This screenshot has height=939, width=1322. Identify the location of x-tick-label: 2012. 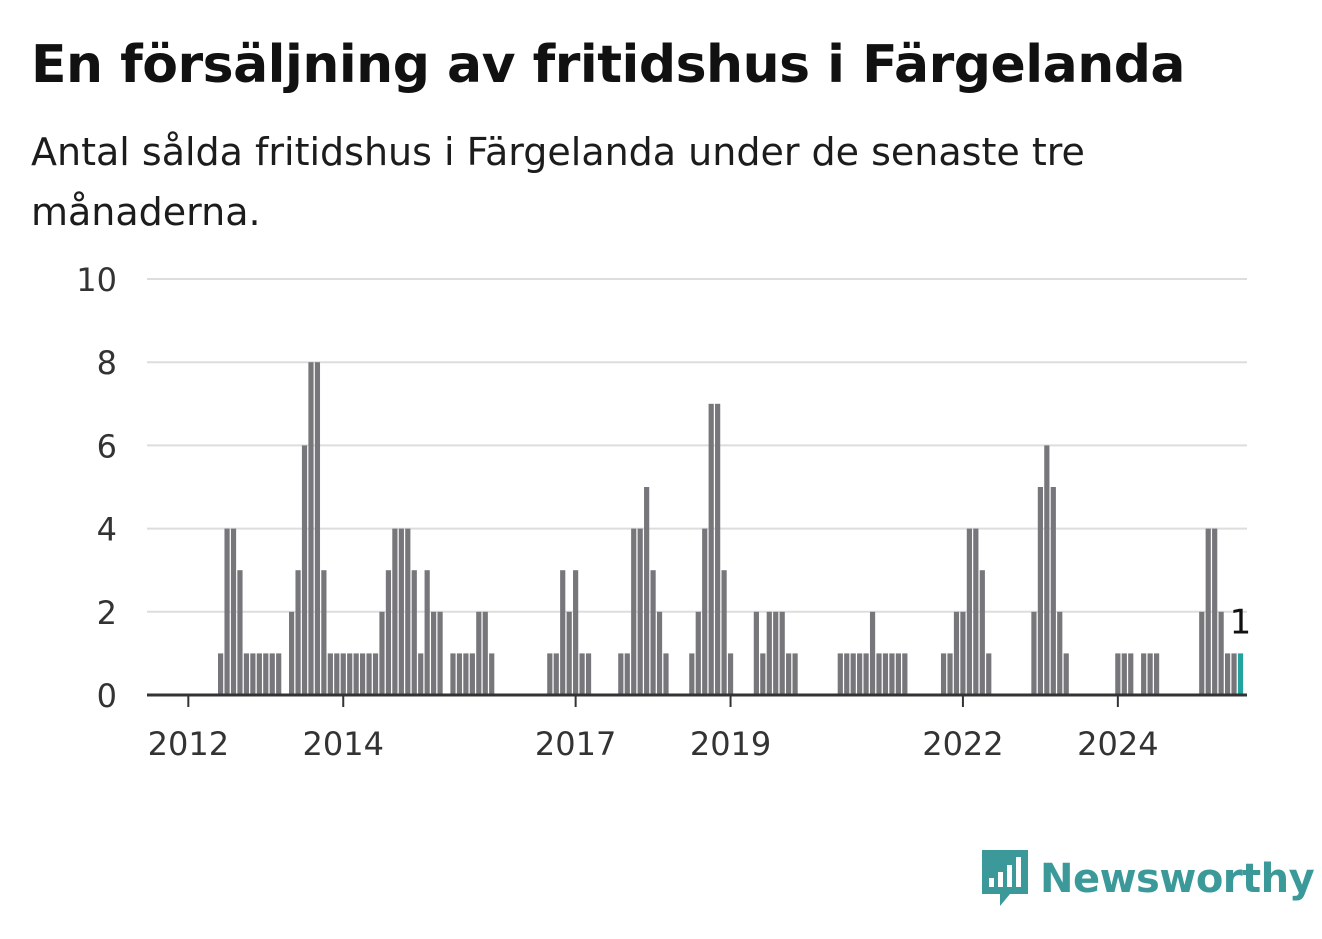
(188, 744).